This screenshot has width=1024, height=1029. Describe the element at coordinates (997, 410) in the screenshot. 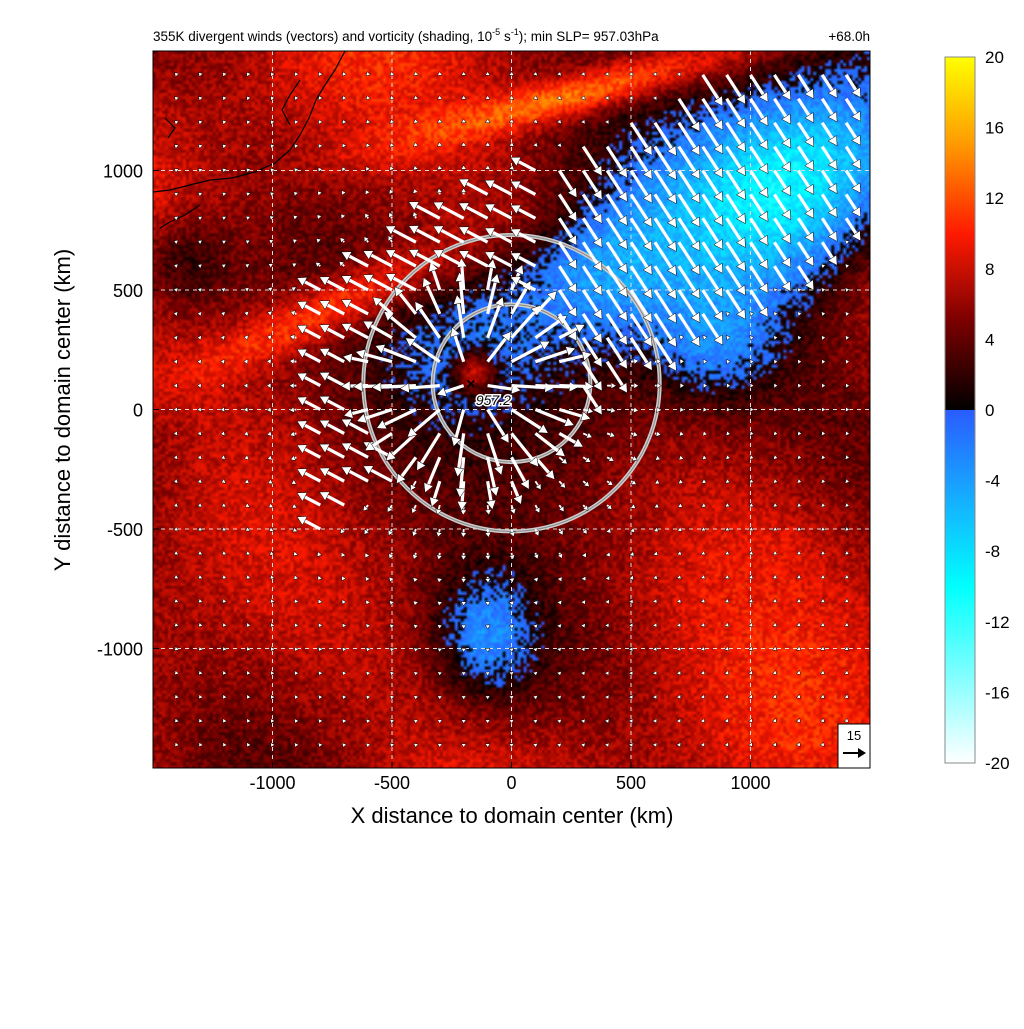

I see `colorbar-tick-labels: 20 16 12 8 4 0 -4 -8 -12 -16 -20` at that location.